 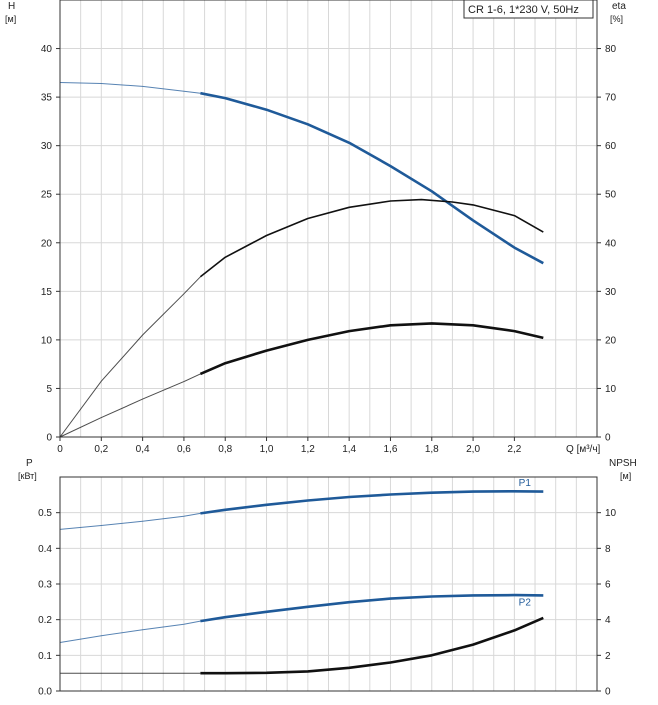 What do you see at coordinates (10, 19) in the screenshot?
I see `y-axis-unit-left: [м]` at bounding box center [10, 19].